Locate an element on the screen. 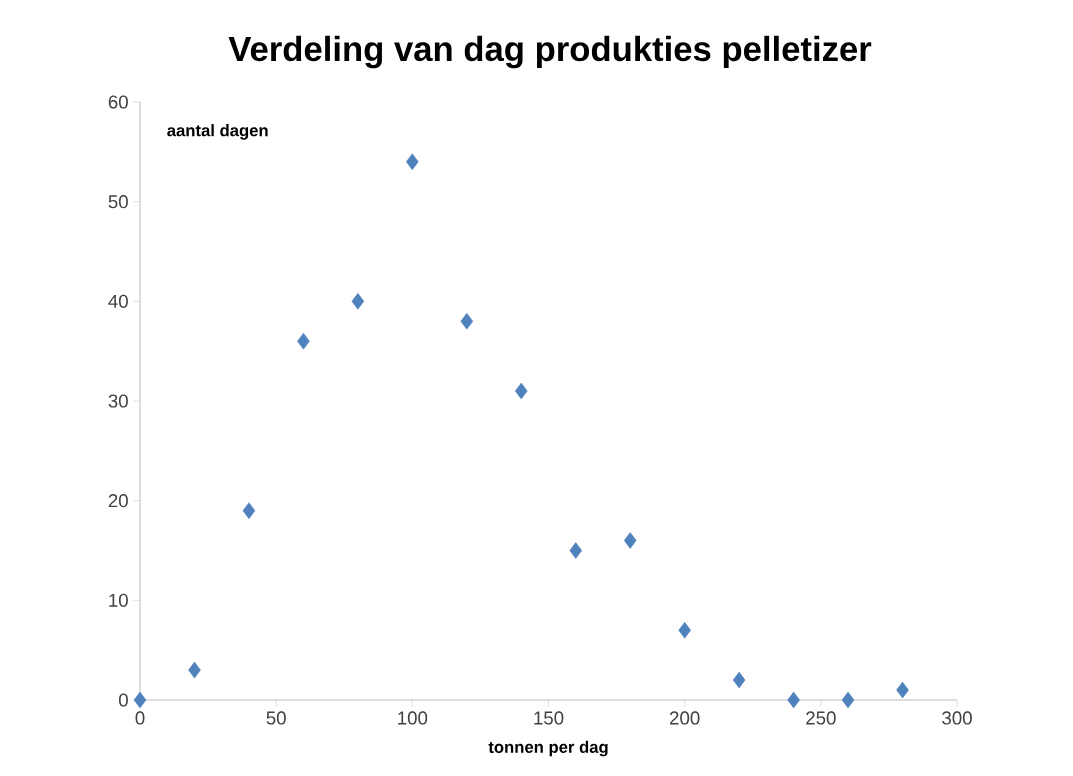  chart-title: Verdeling van dag produkties pelletizer is located at coordinates (550, 52).